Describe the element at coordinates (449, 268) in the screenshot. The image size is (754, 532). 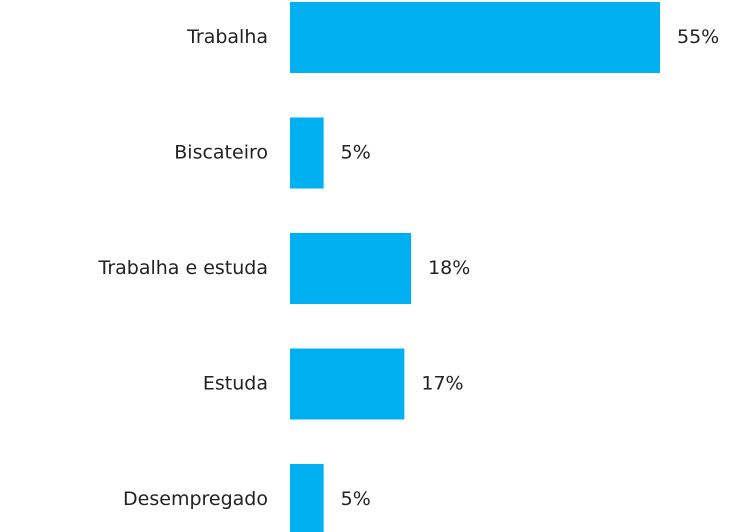
I see `value-label: 18%` at that location.